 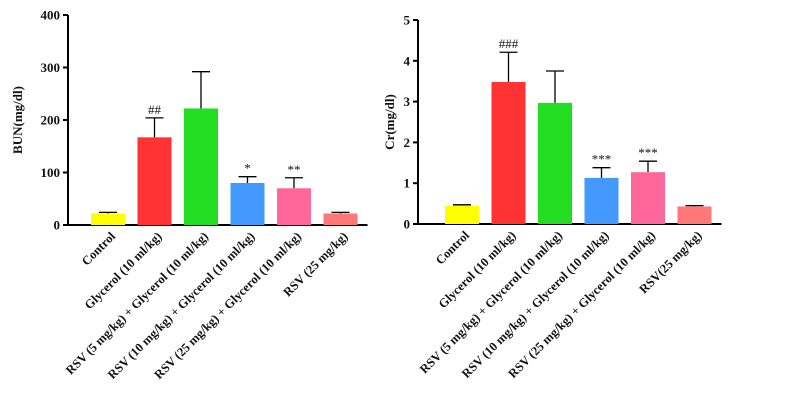 What do you see at coordinates (407, 20) in the screenshot?
I see `y-tick-label: 5` at bounding box center [407, 20].